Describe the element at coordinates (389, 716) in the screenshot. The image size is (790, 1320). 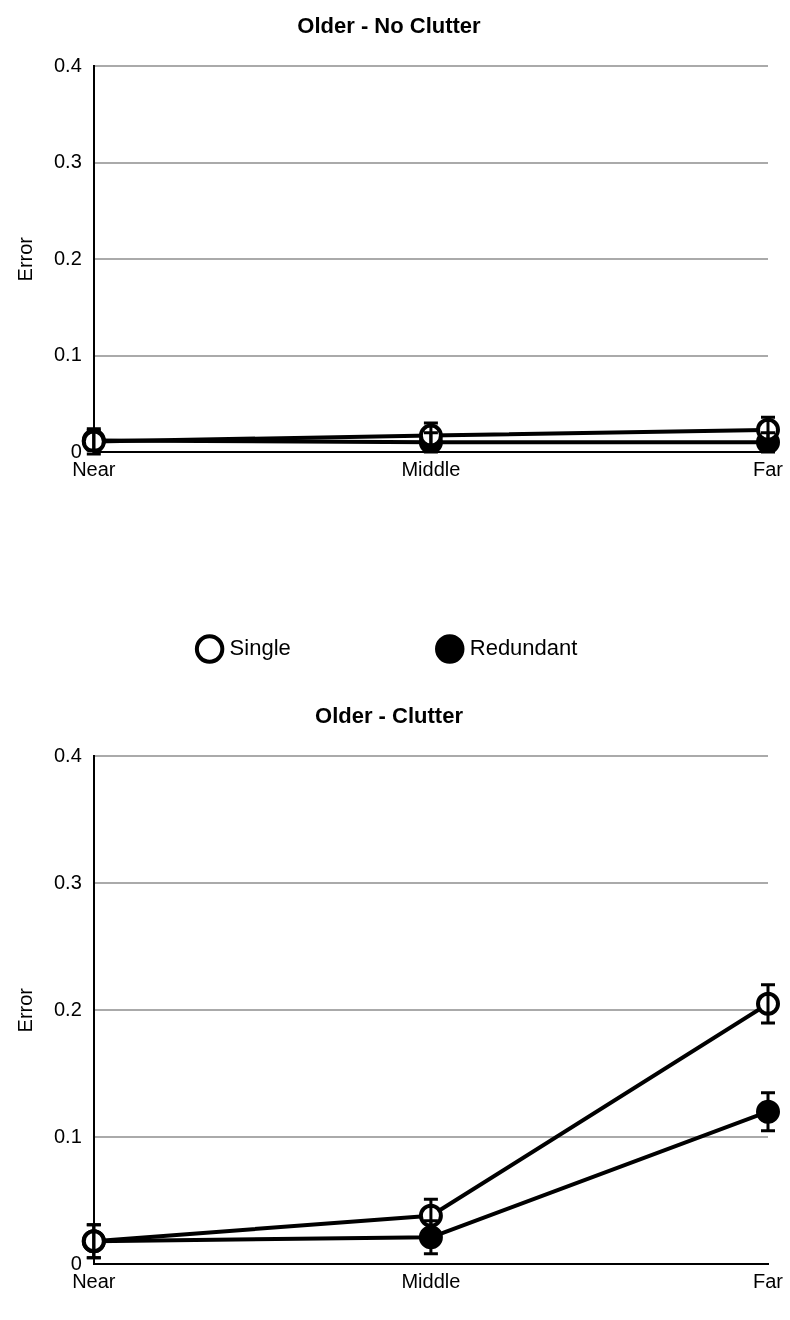
I see `chart-title: Older - Clutter` at that location.